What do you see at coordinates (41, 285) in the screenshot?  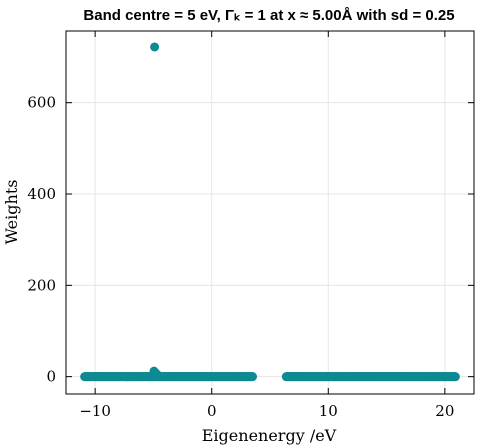 I see `y-tick-label: 200` at bounding box center [41, 285].